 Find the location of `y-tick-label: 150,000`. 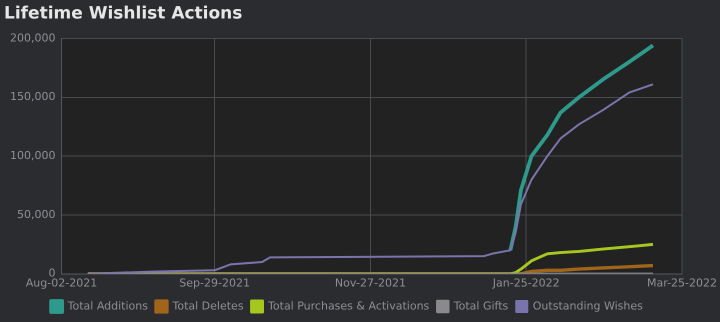

y-tick-label: 150,000 is located at coordinates (33, 97).